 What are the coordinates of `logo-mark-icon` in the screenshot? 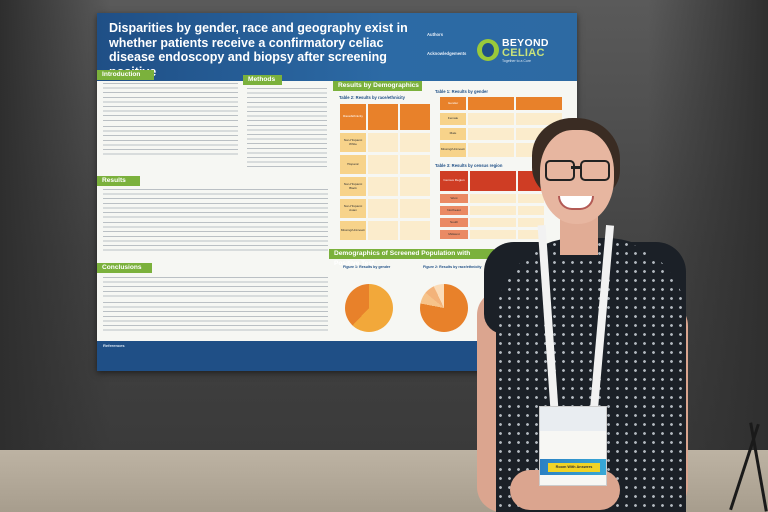 It's located at (488, 50).